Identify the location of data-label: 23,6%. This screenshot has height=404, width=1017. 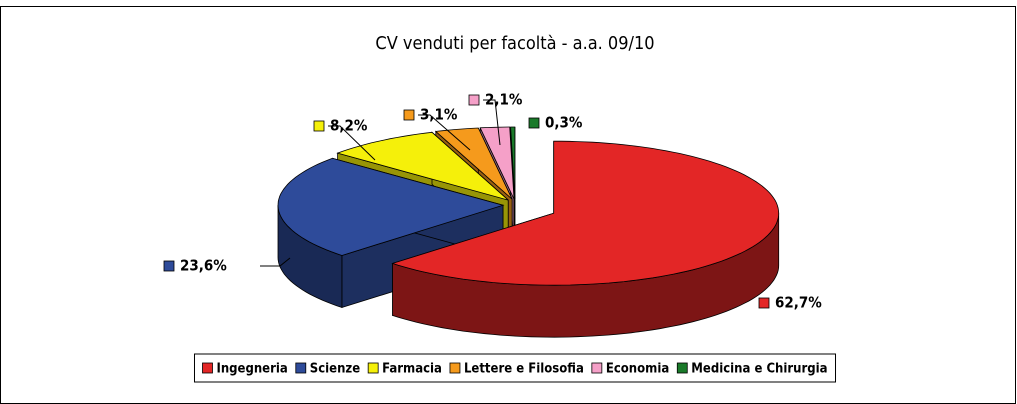
(203, 266).